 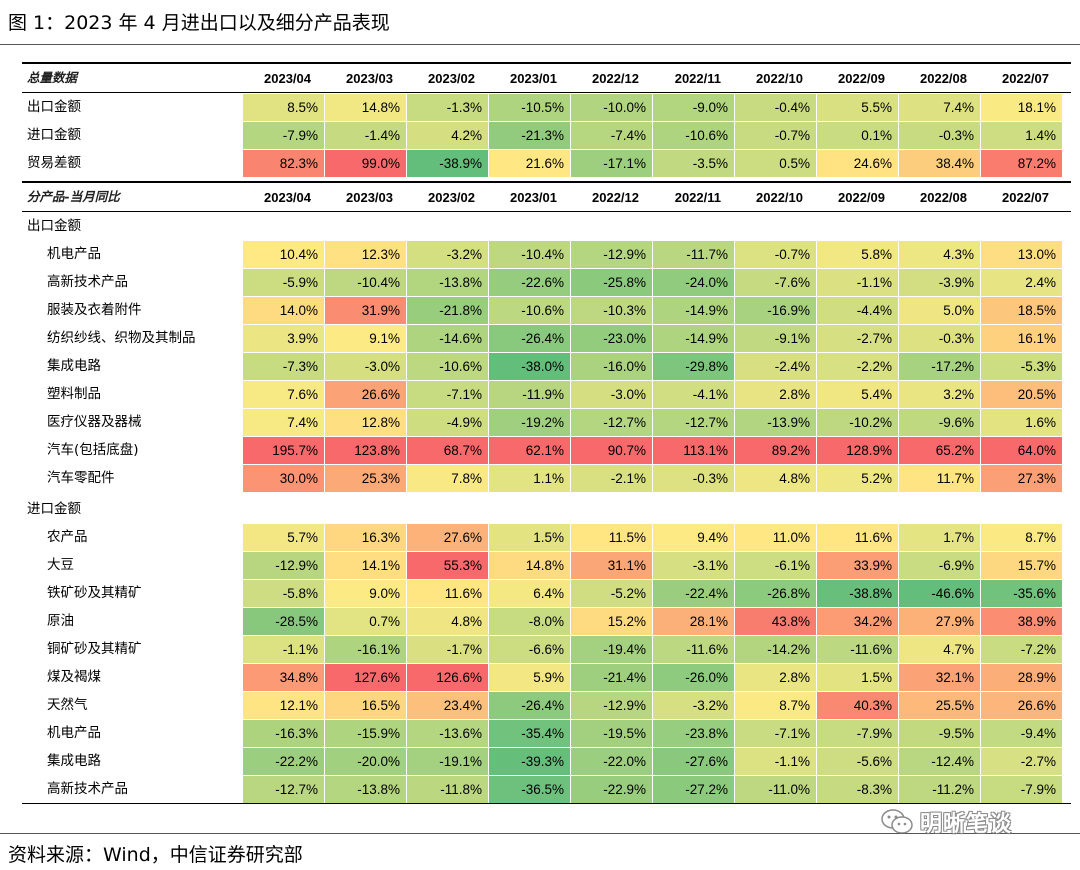 What do you see at coordinates (694, 677) in the screenshot?
I see `value-cell: -26.0%` at bounding box center [694, 677].